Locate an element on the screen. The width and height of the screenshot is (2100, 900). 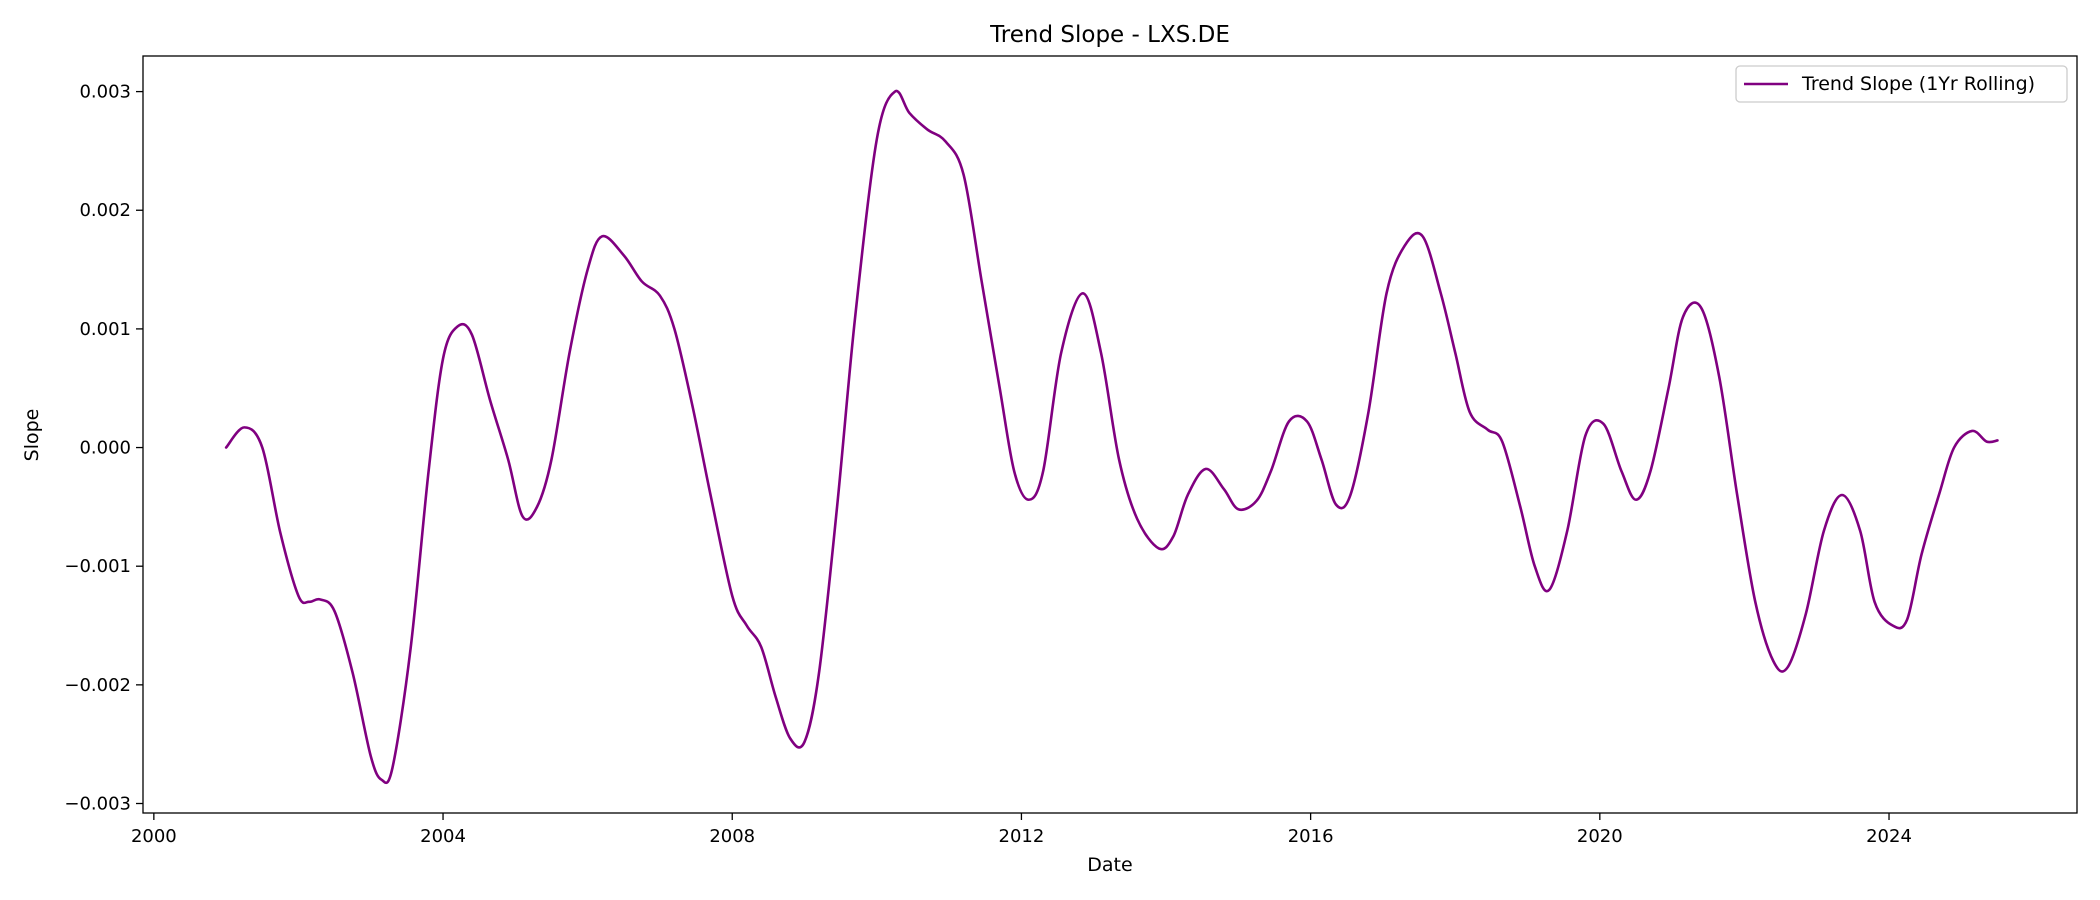
chart-title: Trend Slope - LXS.DE is located at coordinates (1109, 35).